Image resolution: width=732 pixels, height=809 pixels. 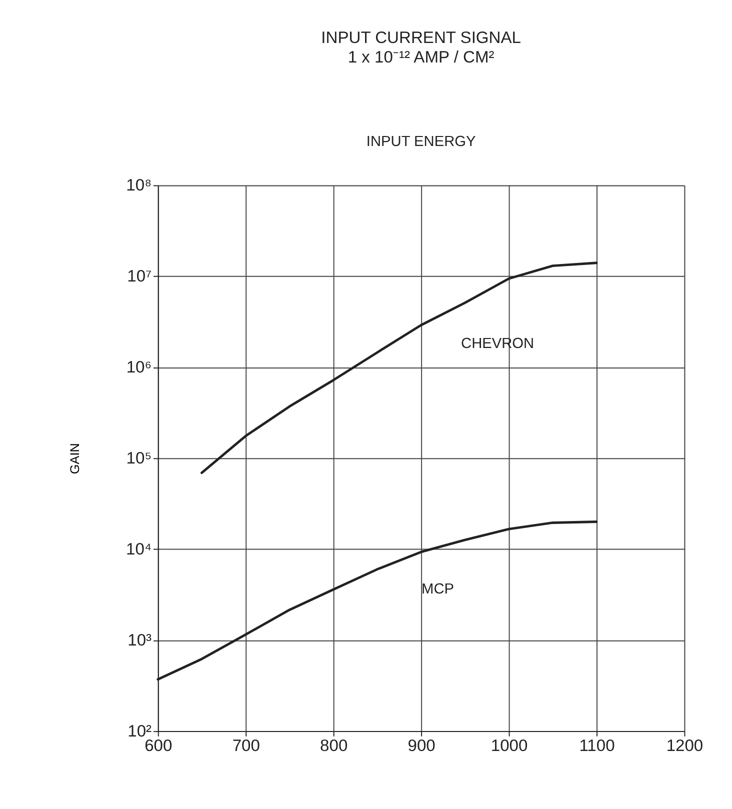 What do you see at coordinates (421, 37) in the screenshot?
I see `chart-title: INPUT CURRENT SIGNAL` at bounding box center [421, 37].